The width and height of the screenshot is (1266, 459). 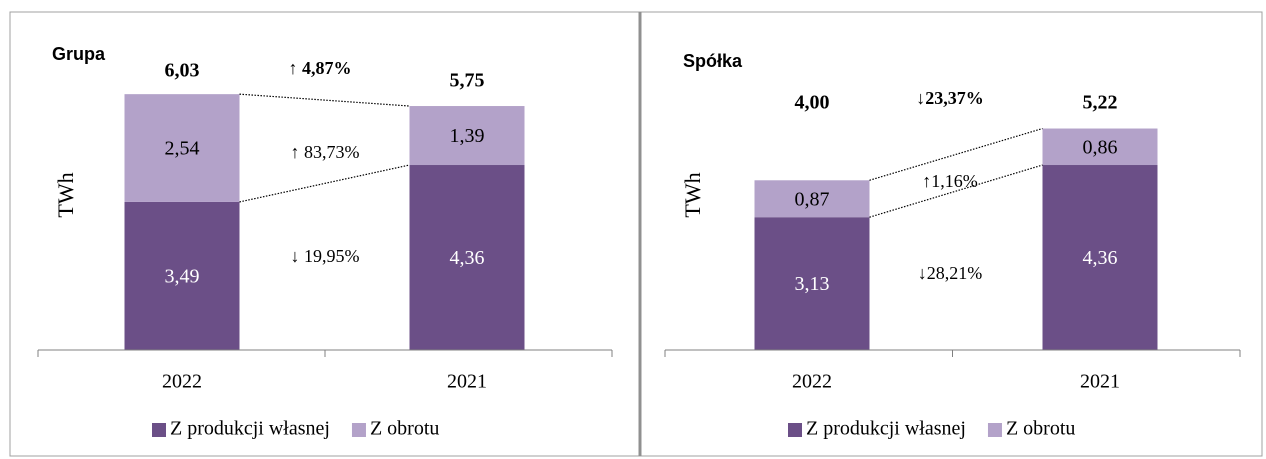 I want to click on data-label: 2,54, so click(x=182, y=149).